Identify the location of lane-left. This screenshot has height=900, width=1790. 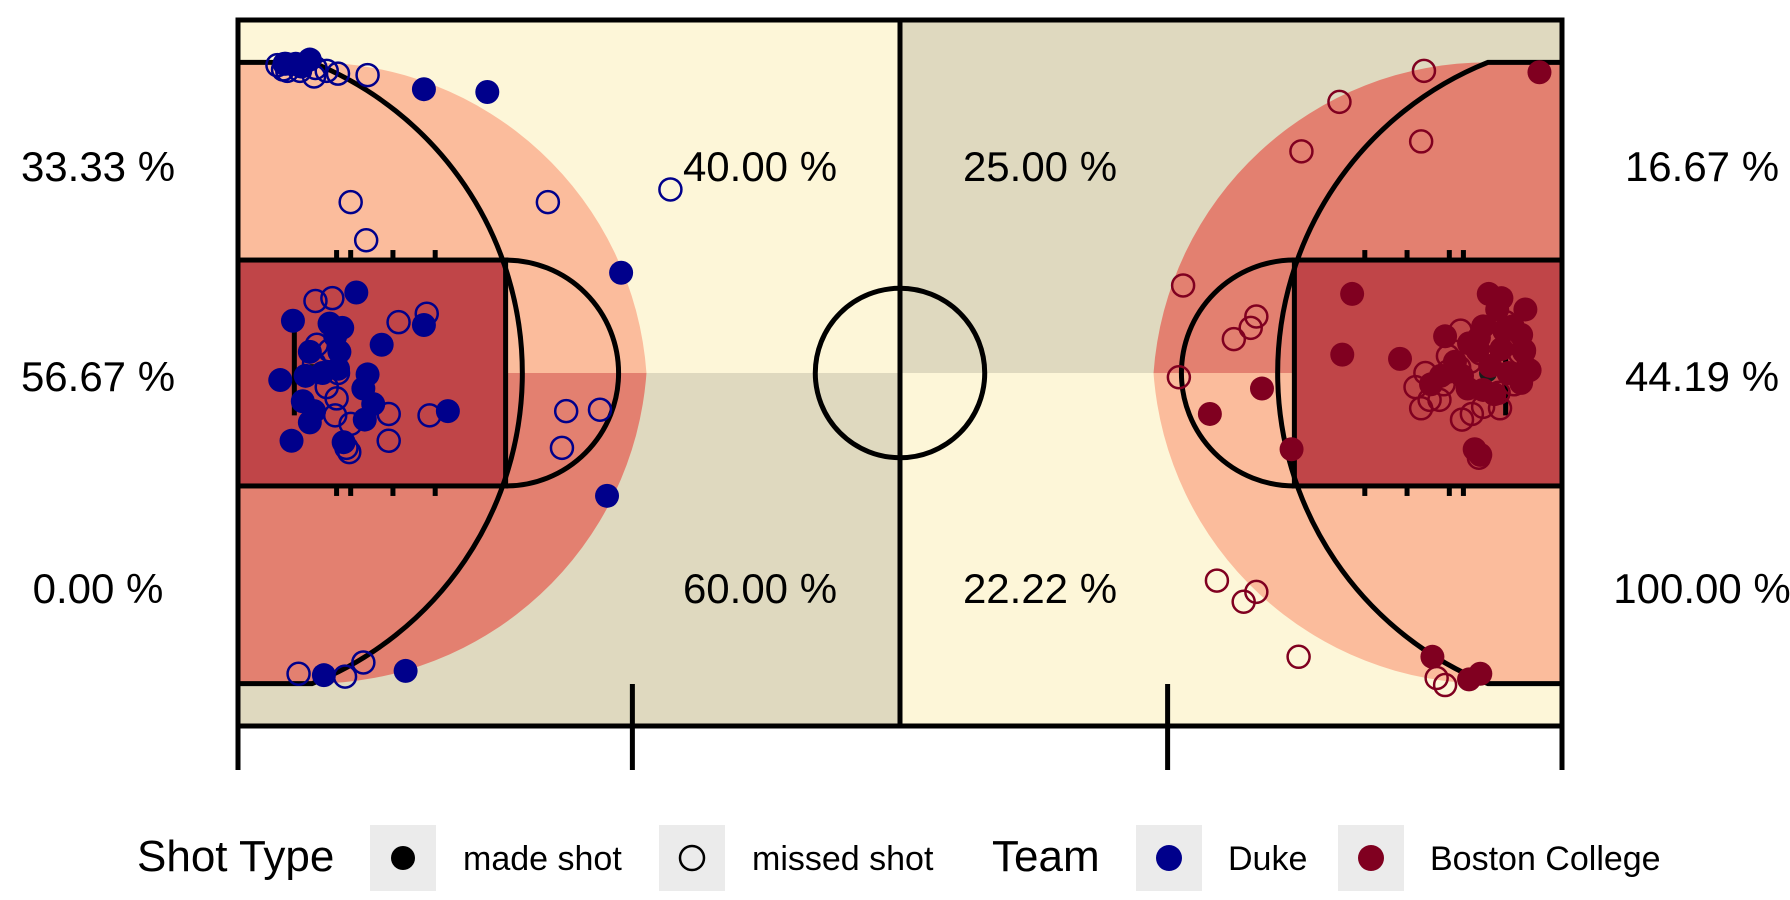
(372, 373).